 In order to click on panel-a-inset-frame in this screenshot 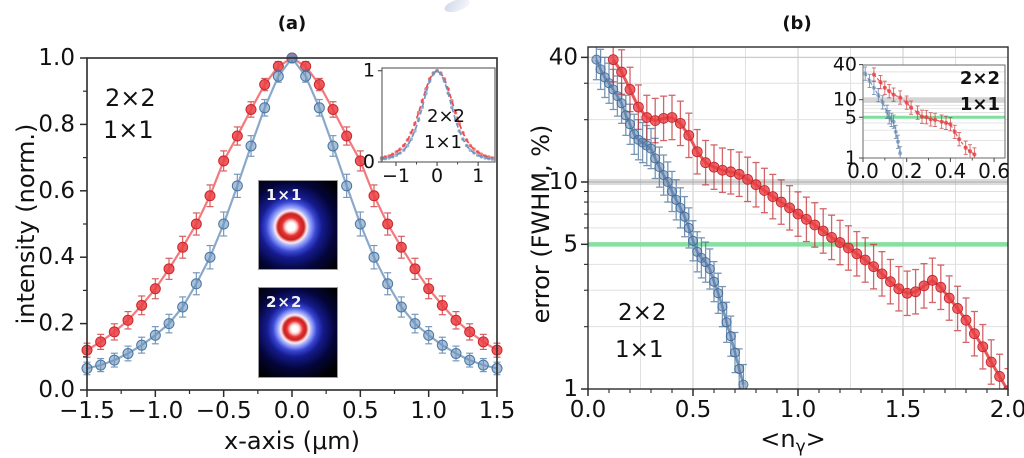, I will do `click(438, 115)`.